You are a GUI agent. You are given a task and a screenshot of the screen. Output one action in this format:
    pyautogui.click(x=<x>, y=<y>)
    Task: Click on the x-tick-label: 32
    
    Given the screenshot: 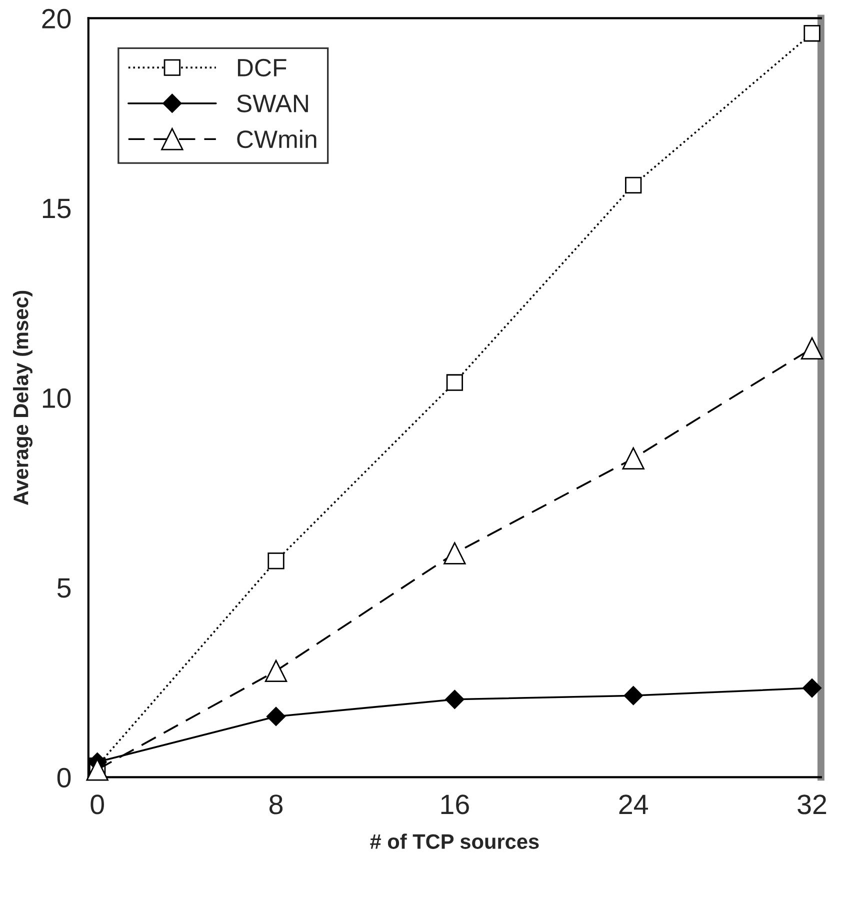 What is the action you would take?
    pyautogui.click(x=812, y=804)
    